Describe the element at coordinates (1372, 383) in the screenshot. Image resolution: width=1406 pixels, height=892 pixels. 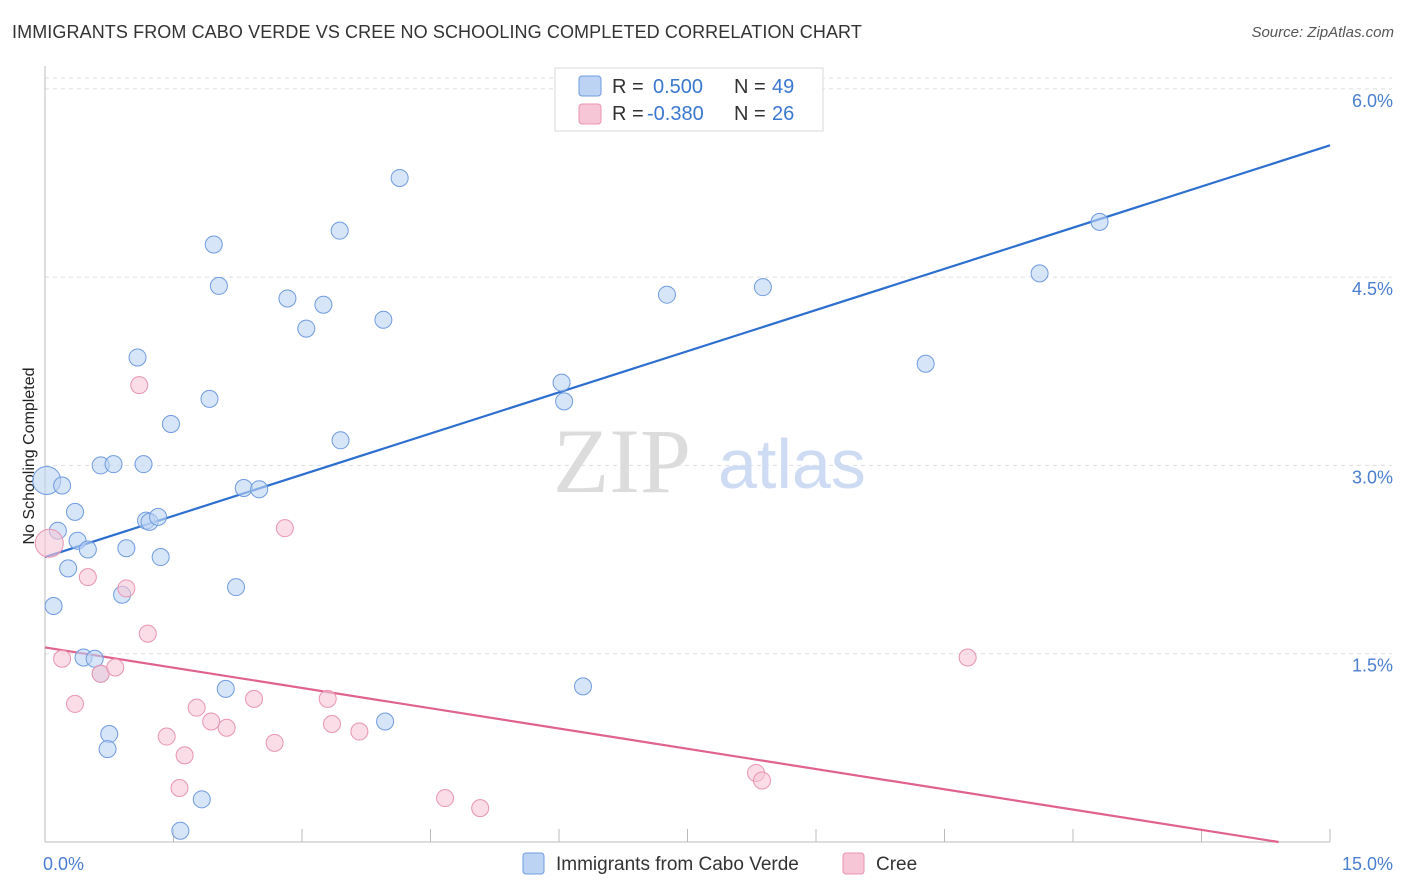
I see `y-tick-labels: 1.5% 3.0% 4.5% 6.0%` at that location.